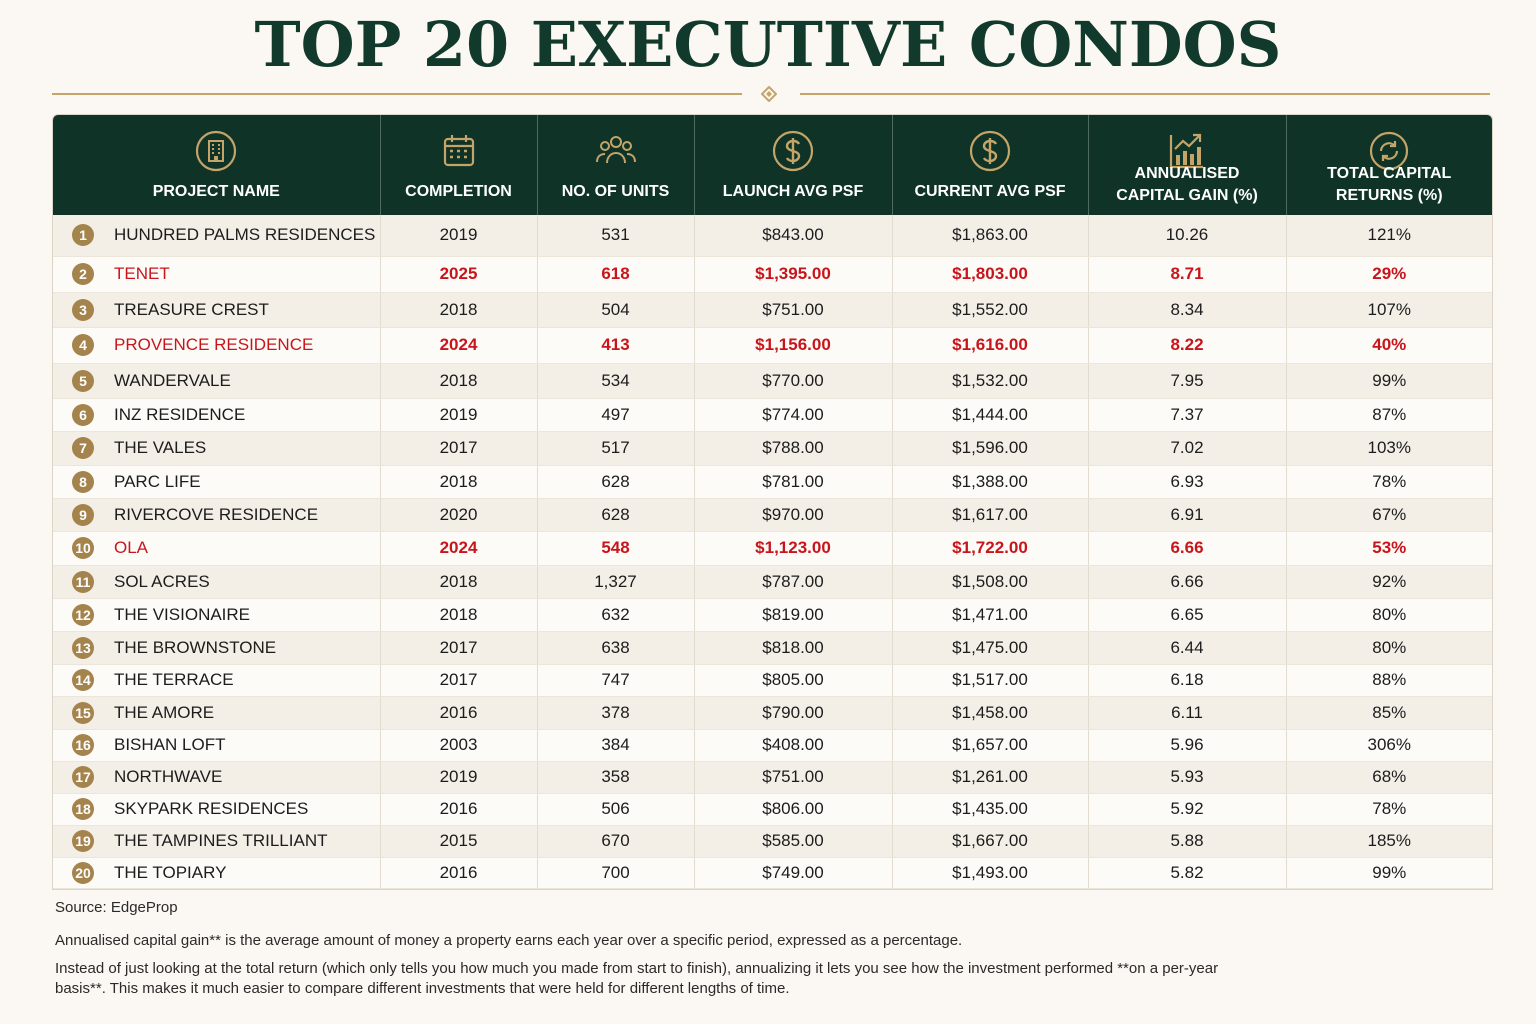  I want to click on units-cell: 534, so click(616, 381).